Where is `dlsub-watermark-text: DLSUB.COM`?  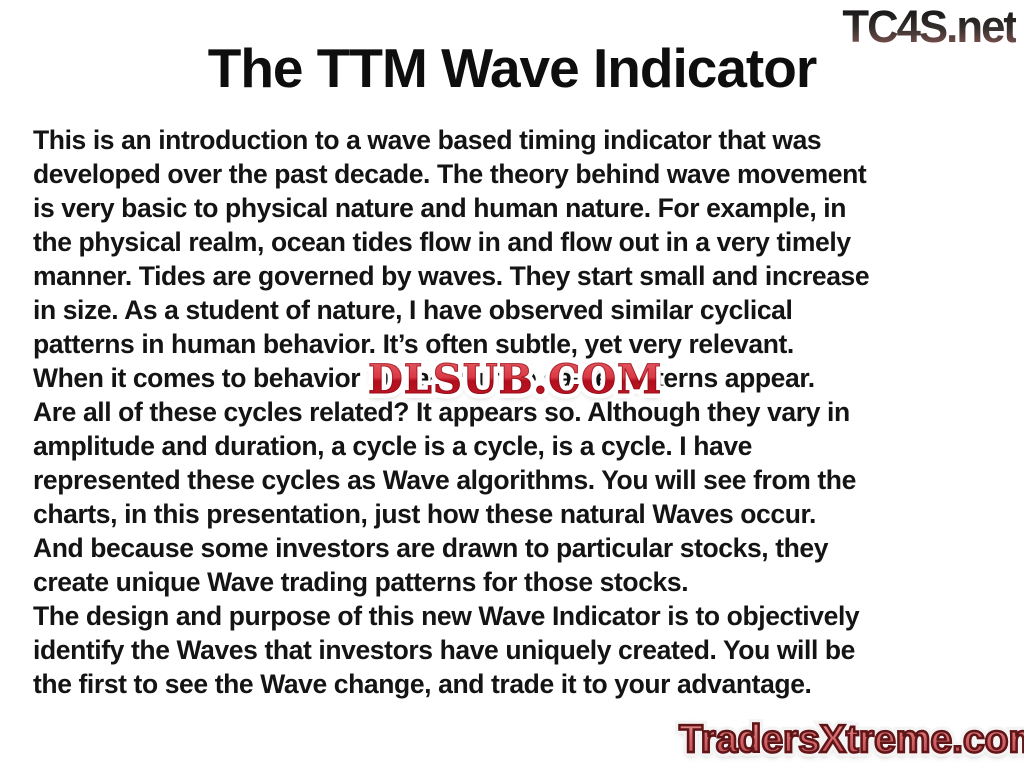
dlsub-watermark-text: DLSUB.COM is located at coordinates (515, 380).